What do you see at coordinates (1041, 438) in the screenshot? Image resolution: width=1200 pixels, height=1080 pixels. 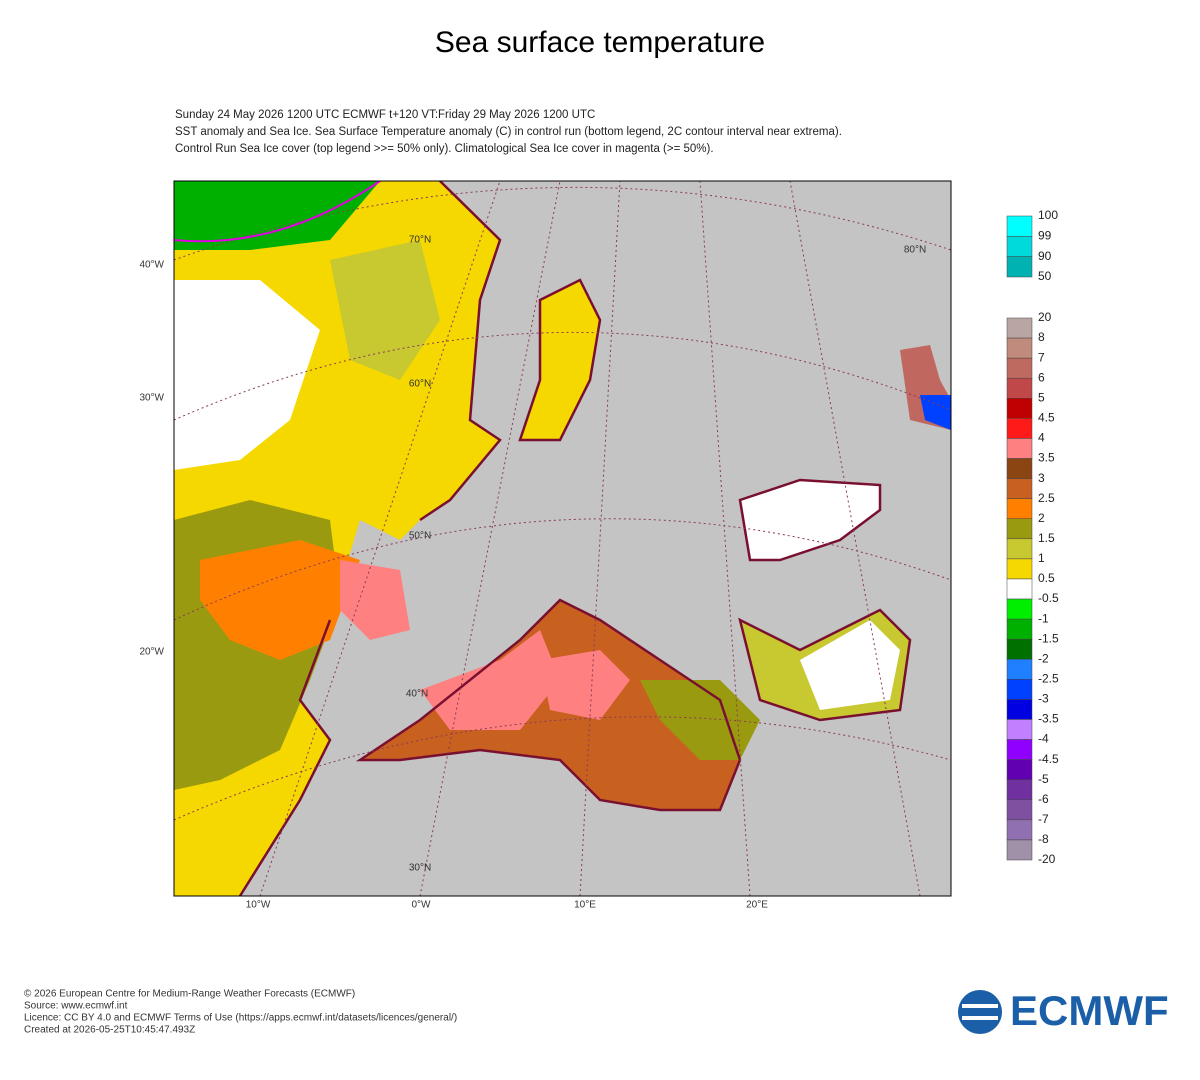 I see `legend-label: 4` at bounding box center [1041, 438].